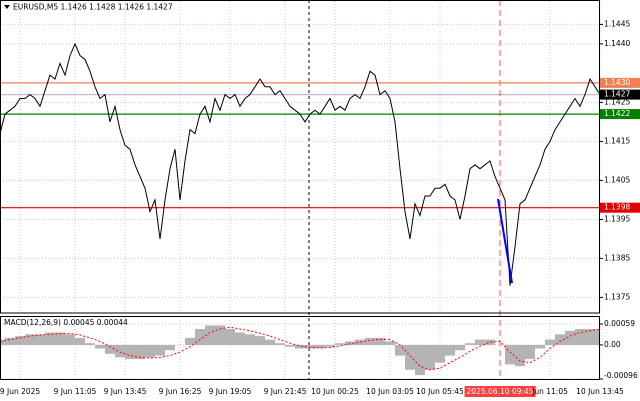 The width and height of the screenshot is (640, 401). What do you see at coordinates (617, 113) in the screenshot?
I see `price-level-label: 1.1422` at bounding box center [617, 113].